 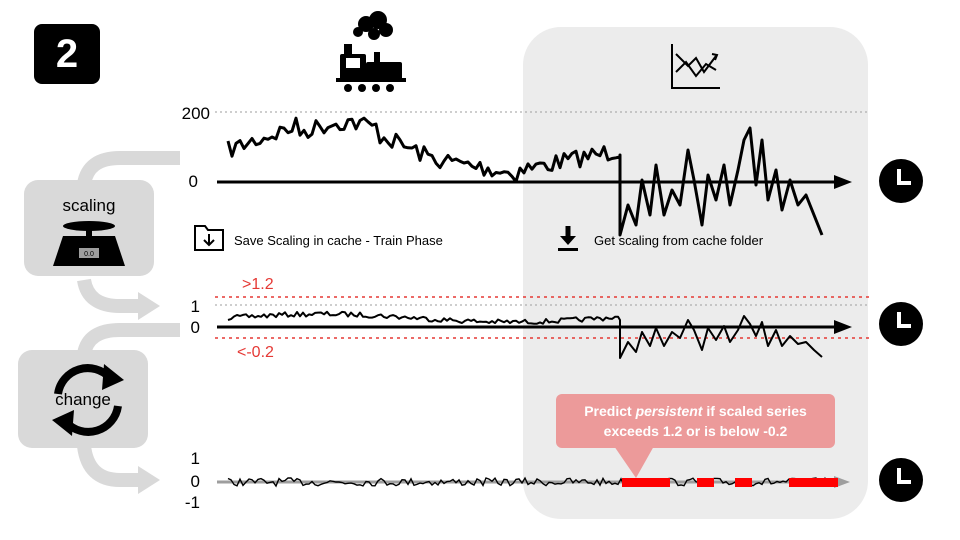 What do you see at coordinates (195, 481) in the screenshot?
I see `bottom-y-zero-label: 0` at bounding box center [195, 481].